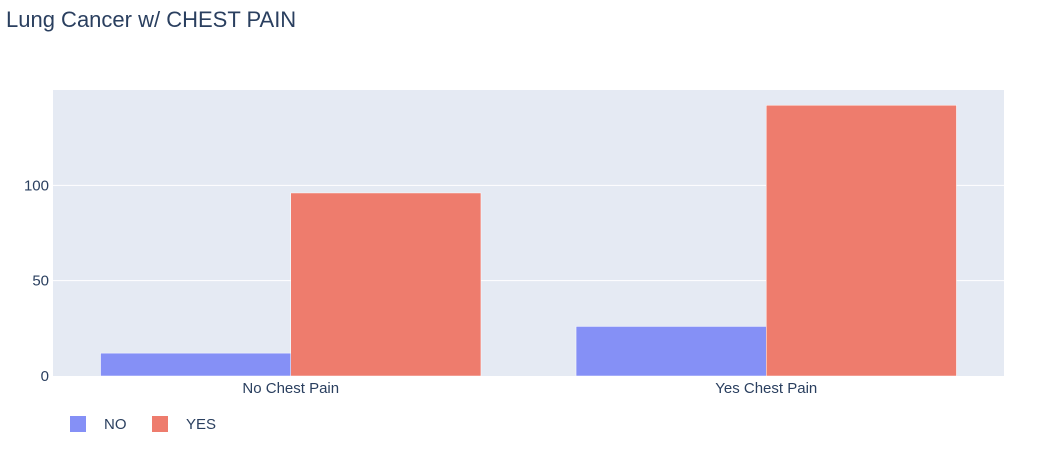 The height and width of the screenshot is (458, 1040). I want to click on legend-item-yes: YES, so click(184, 424).